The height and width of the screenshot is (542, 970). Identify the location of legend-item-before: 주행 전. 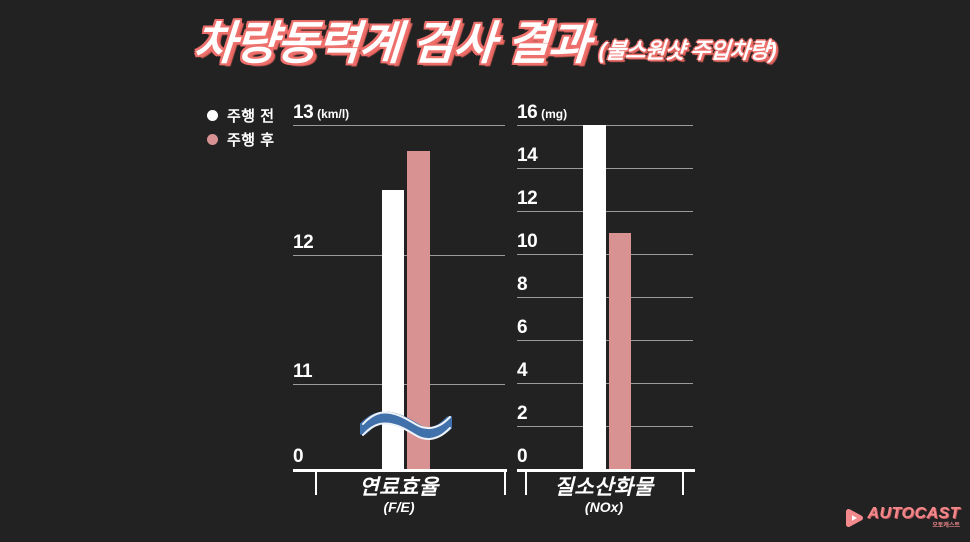
(241, 115).